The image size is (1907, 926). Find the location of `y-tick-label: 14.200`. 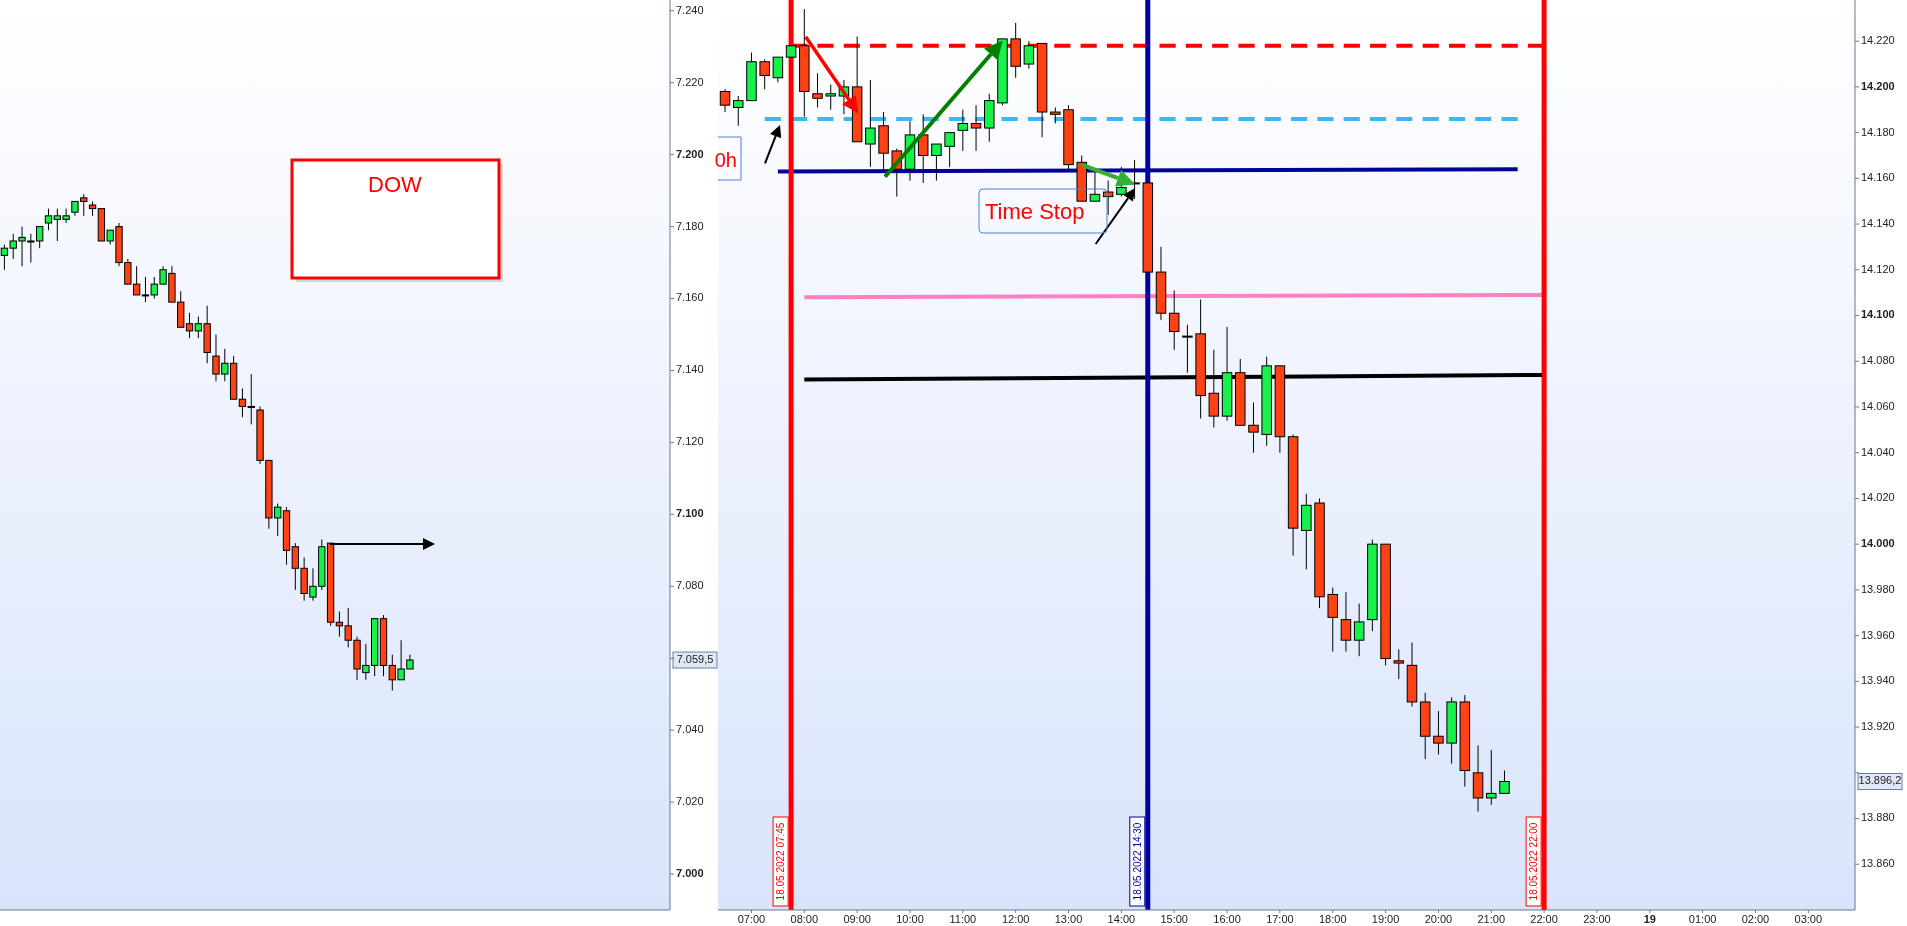

y-tick-label: 14.200 is located at coordinates (1878, 85).